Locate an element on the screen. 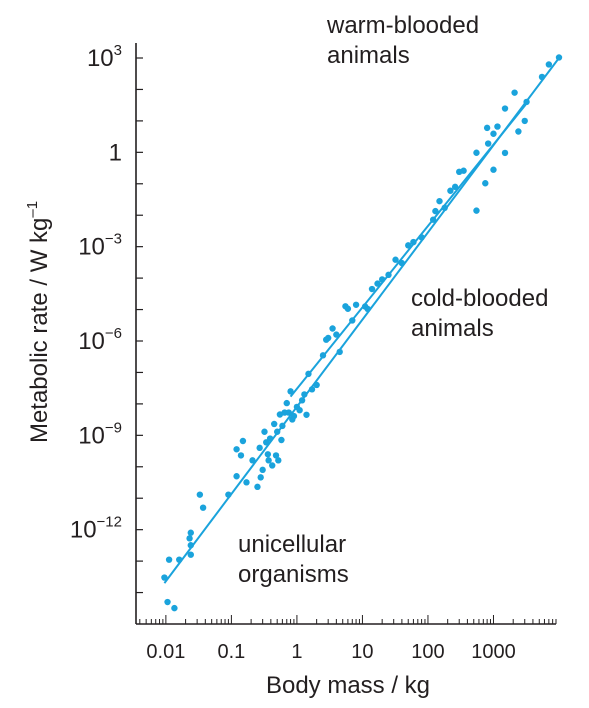  y-axis-title-exponent: –1 is located at coordinates (32, 209).